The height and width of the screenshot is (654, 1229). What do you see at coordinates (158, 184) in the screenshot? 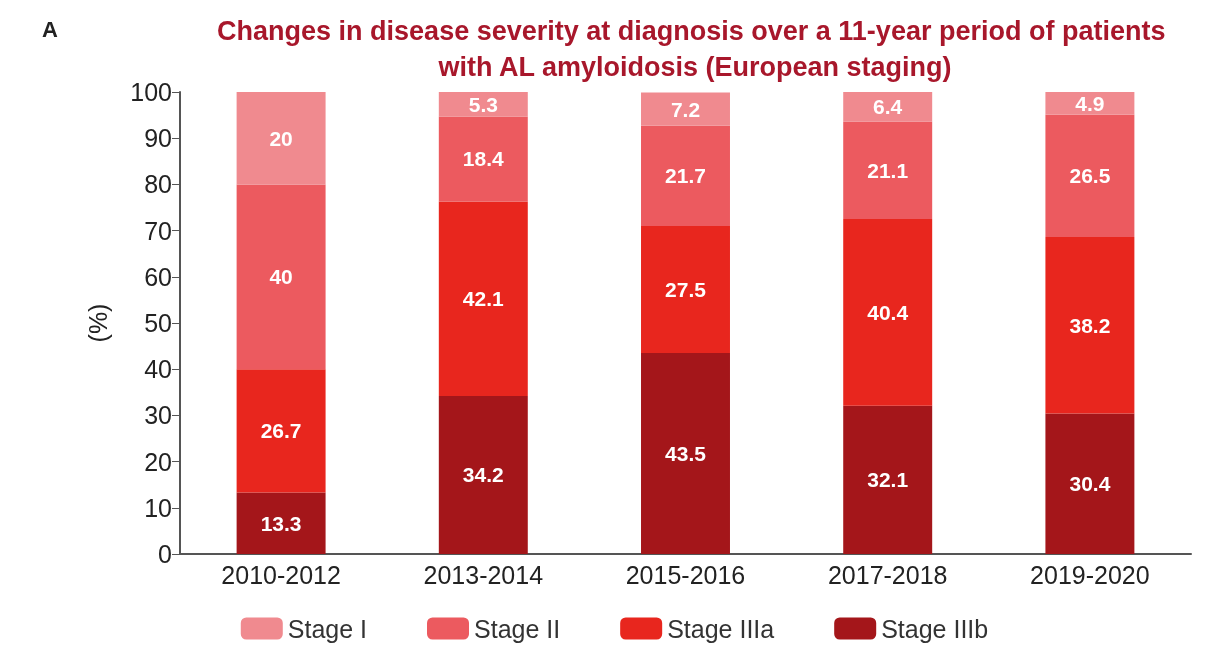
I see `y-tick-label: 80` at bounding box center [158, 184].